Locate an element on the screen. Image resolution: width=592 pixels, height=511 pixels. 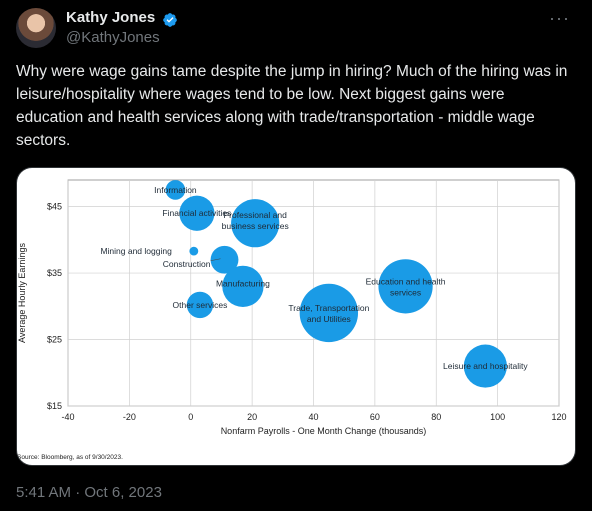
bubble-label: Construction is located at coordinates (187, 264).